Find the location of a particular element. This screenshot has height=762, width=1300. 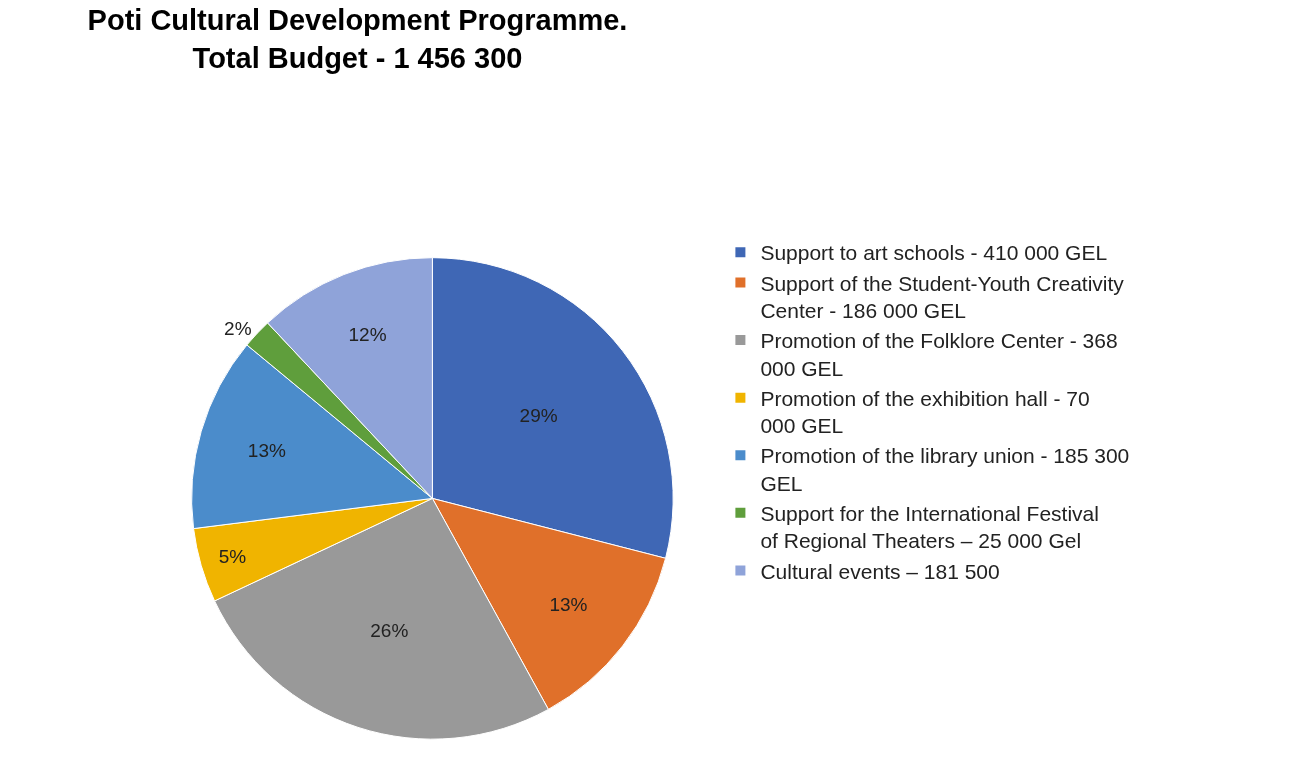

chart-title: Poti Cultural Development Programme. Total Budget - 1 456 300 is located at coordinates (357, 39).